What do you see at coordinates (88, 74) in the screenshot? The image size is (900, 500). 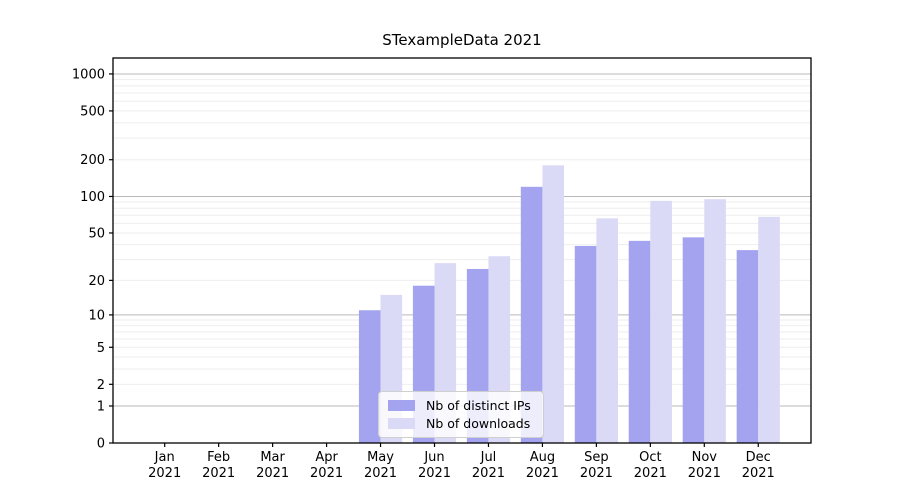 I see `y-tick-label: 1000` at bounding box center [88, 74].